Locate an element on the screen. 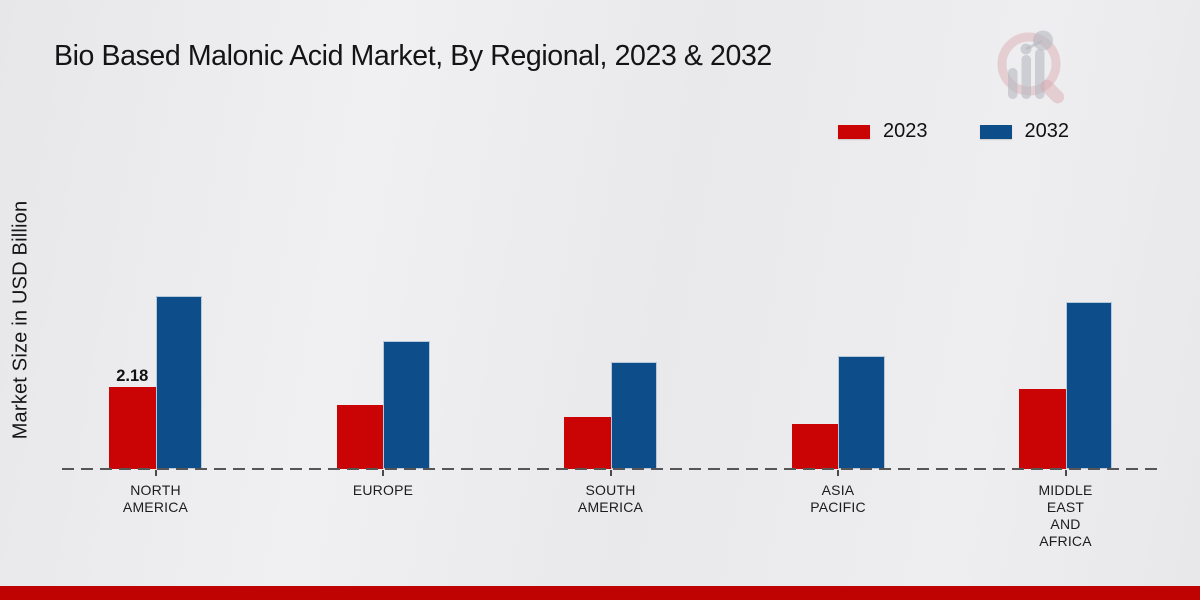  bar-2023-asia-pacific is located at coordinates (814, 446).